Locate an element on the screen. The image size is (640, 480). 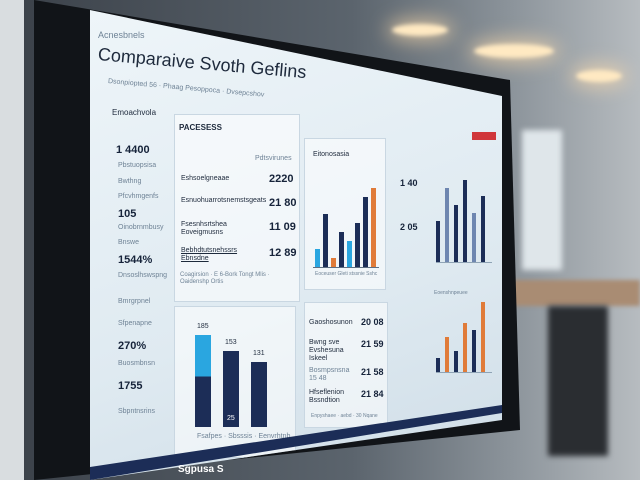
sidebar-item: Buosmbnsn is located at coordinates (136, 363).